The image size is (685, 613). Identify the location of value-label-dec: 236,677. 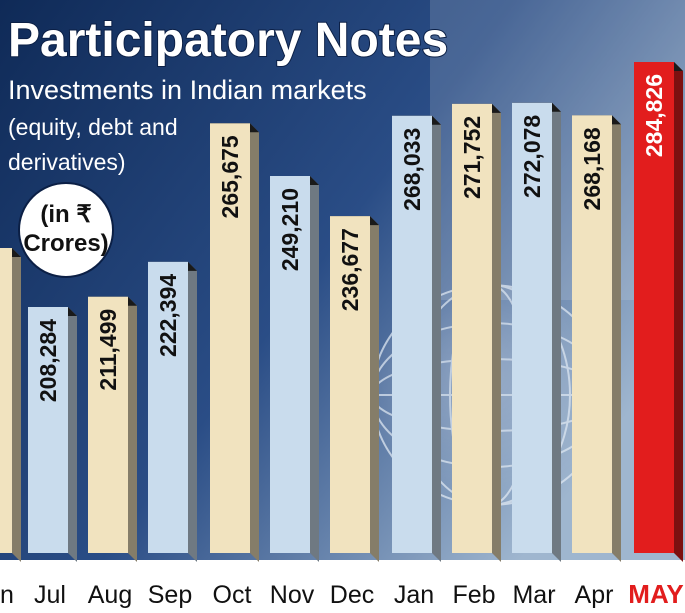
(350, 269).